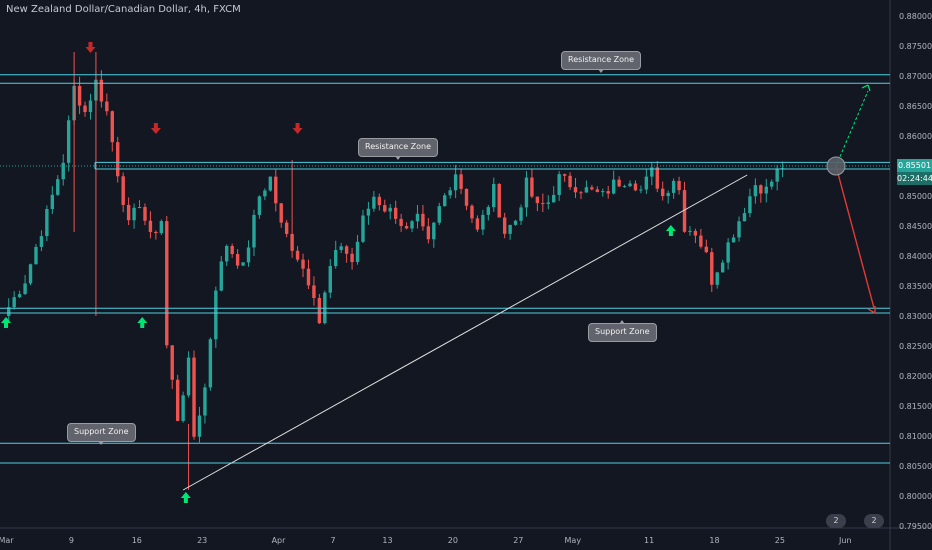  Describe the element at coordinates (398, 149) in the screenshot. I see `resistance-zone-label-mid: Resistance Zone` at that location.